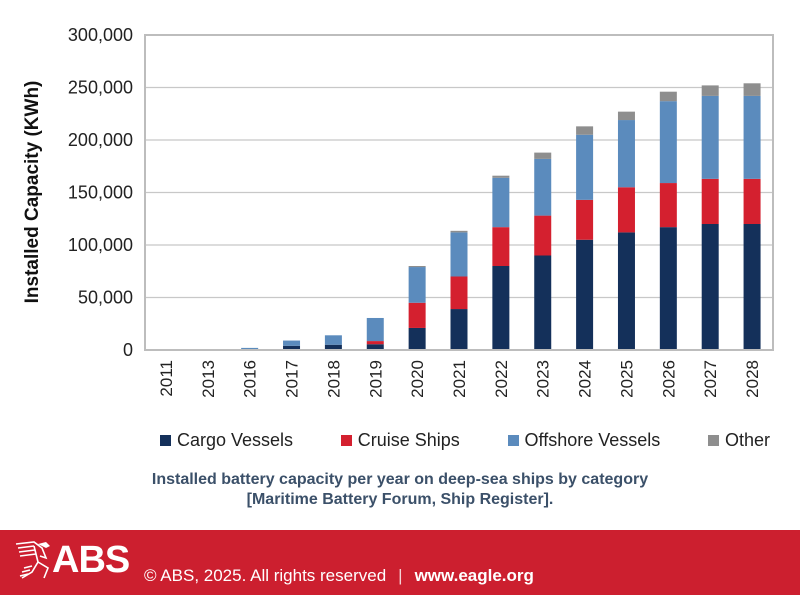 Image resolution: width=800 pixels, height=595 pixels. I want to click on legend-label: Offshore Vessels, so click(592, 440).